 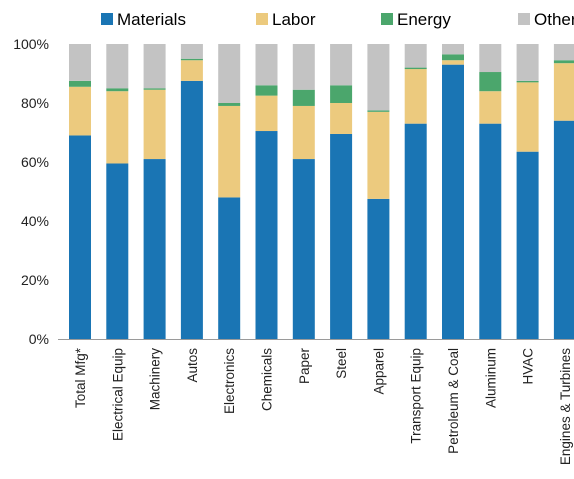 I want to click on y-tick-label: 40%, so click(x=35, y=221).